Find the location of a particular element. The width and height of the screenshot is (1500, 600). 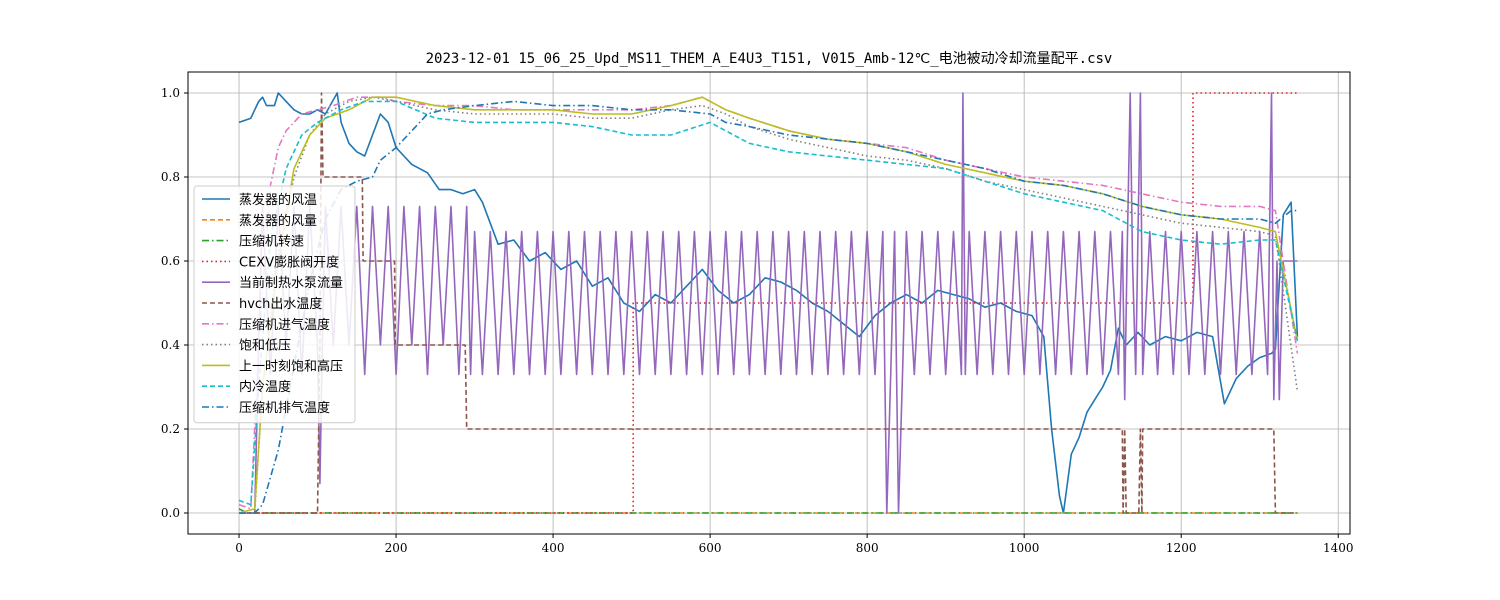

y-tick-label: 1.0 is located at coordinates (170, 93).